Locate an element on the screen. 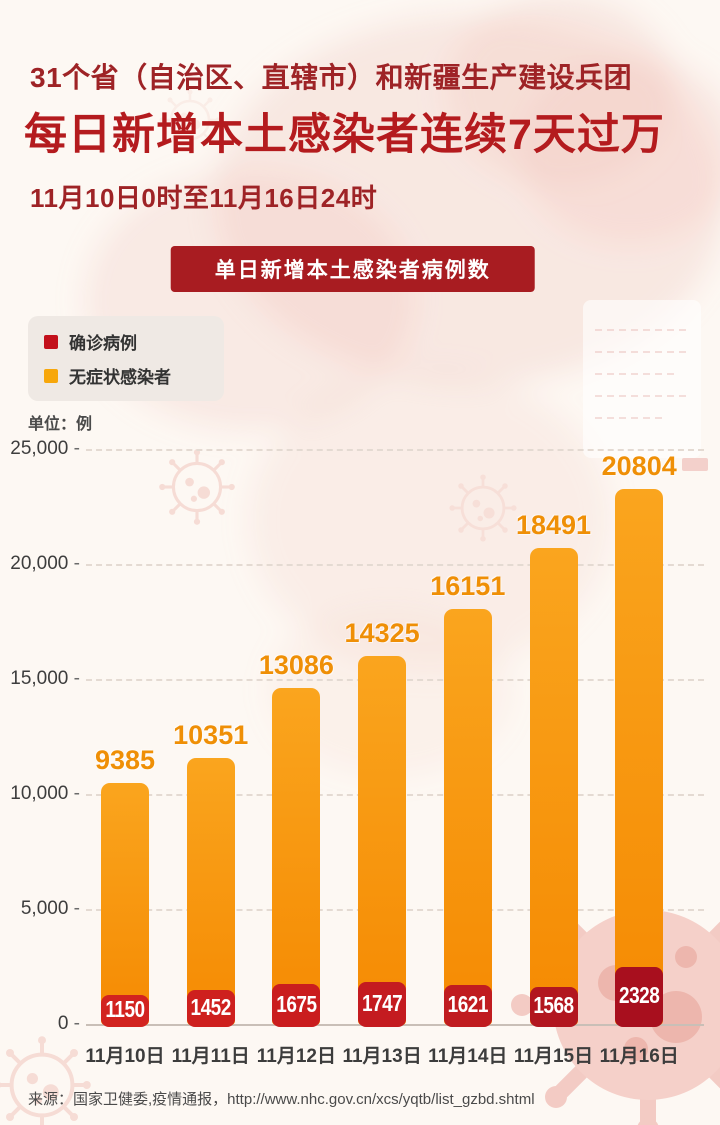 The width and height of the screenshot is (720, 1125). bar-confirmed-segment: 1452 is located at coordinates (210, 1008).